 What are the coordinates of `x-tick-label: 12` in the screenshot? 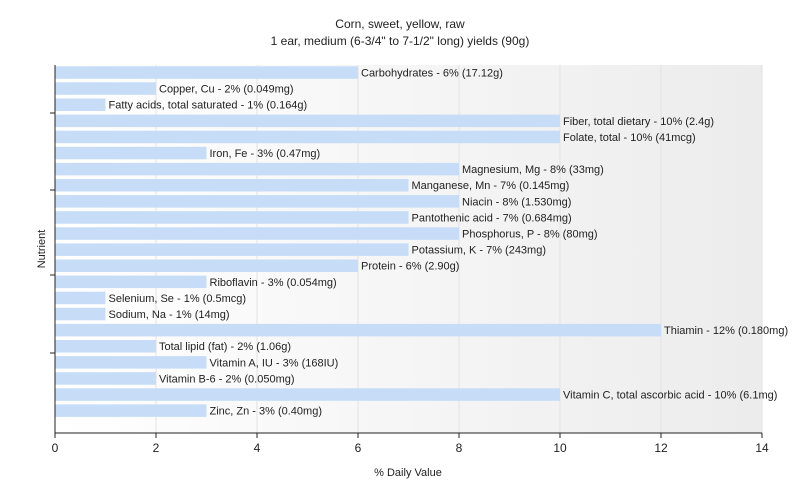 It's located at (661, 448).